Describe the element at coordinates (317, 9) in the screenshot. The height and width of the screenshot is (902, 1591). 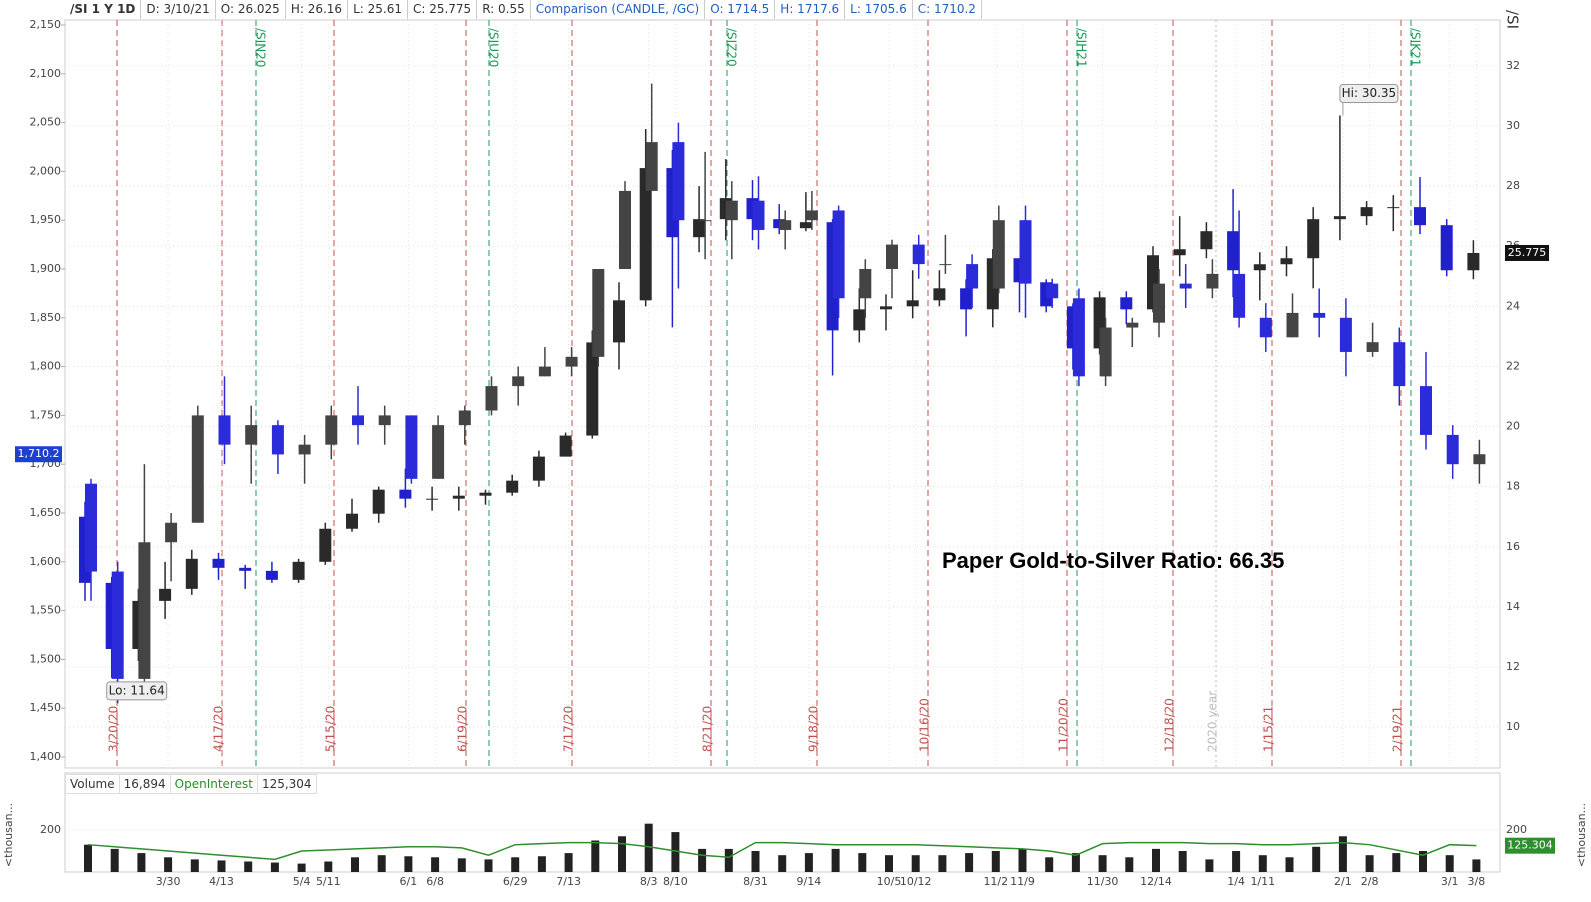
I see `header-item: H: 26.16` at that location.